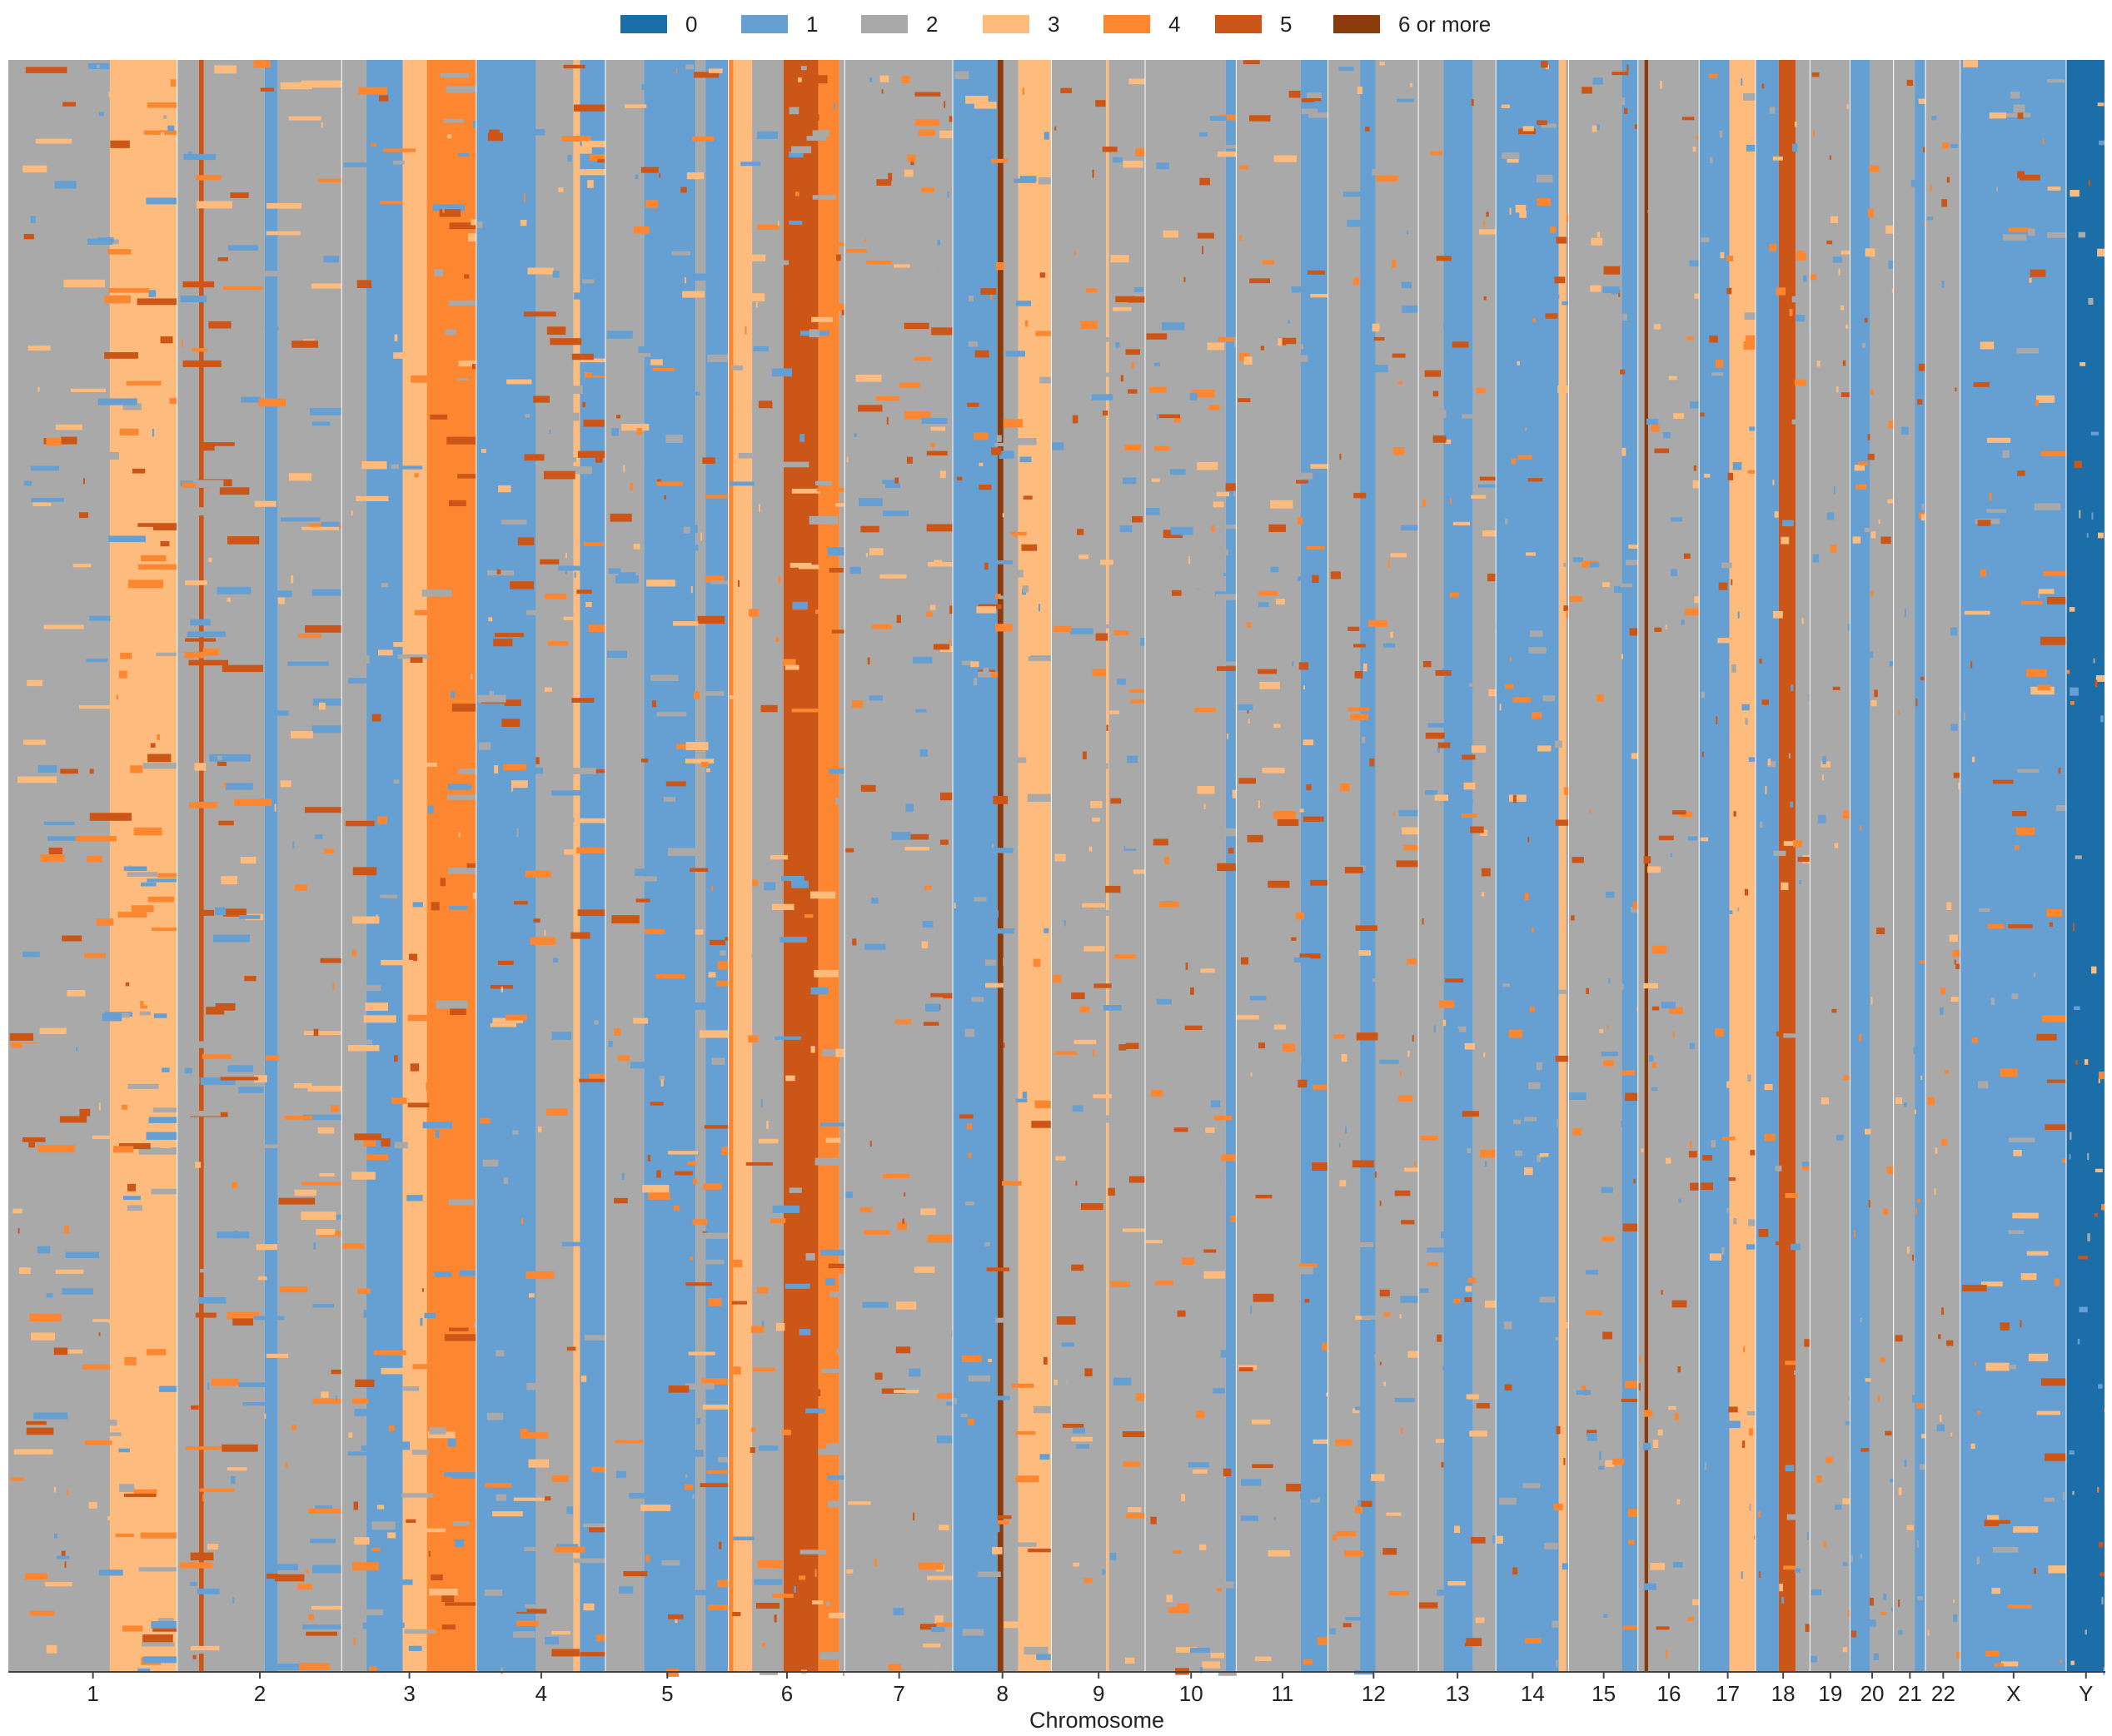 The image size is (2112, 1736). I want to click on x-tick-label: 15, so click(1603, 1693).